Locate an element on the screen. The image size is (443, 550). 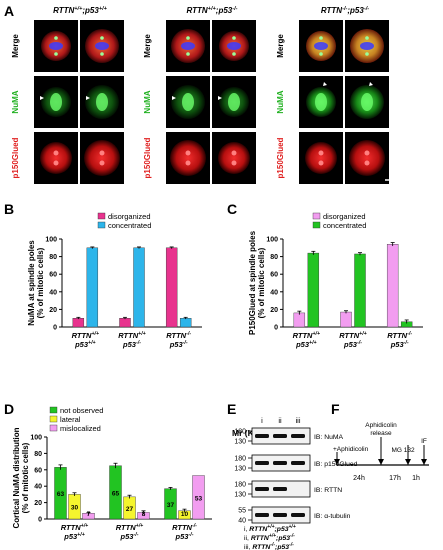
genotype-header: RTTN+/+;p53+/+ is located at coordinates (80, 10).